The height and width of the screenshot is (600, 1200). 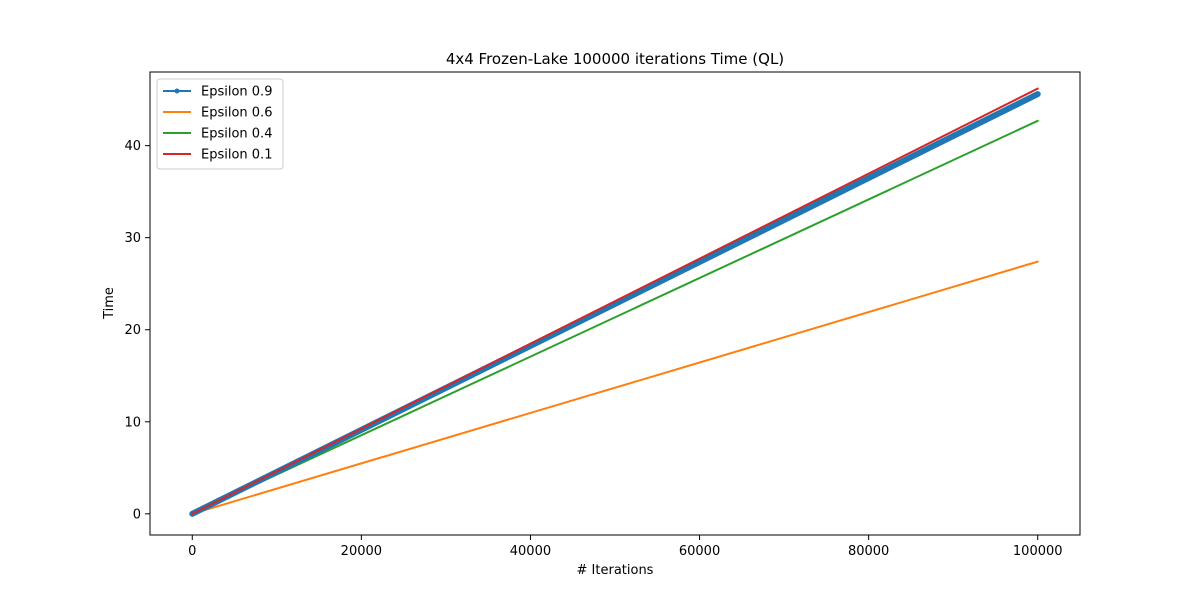 What do you see at coordinates (132, 422) in the screenshot?
I see `y-tick-label: 10` at bounding box center [132, 422].